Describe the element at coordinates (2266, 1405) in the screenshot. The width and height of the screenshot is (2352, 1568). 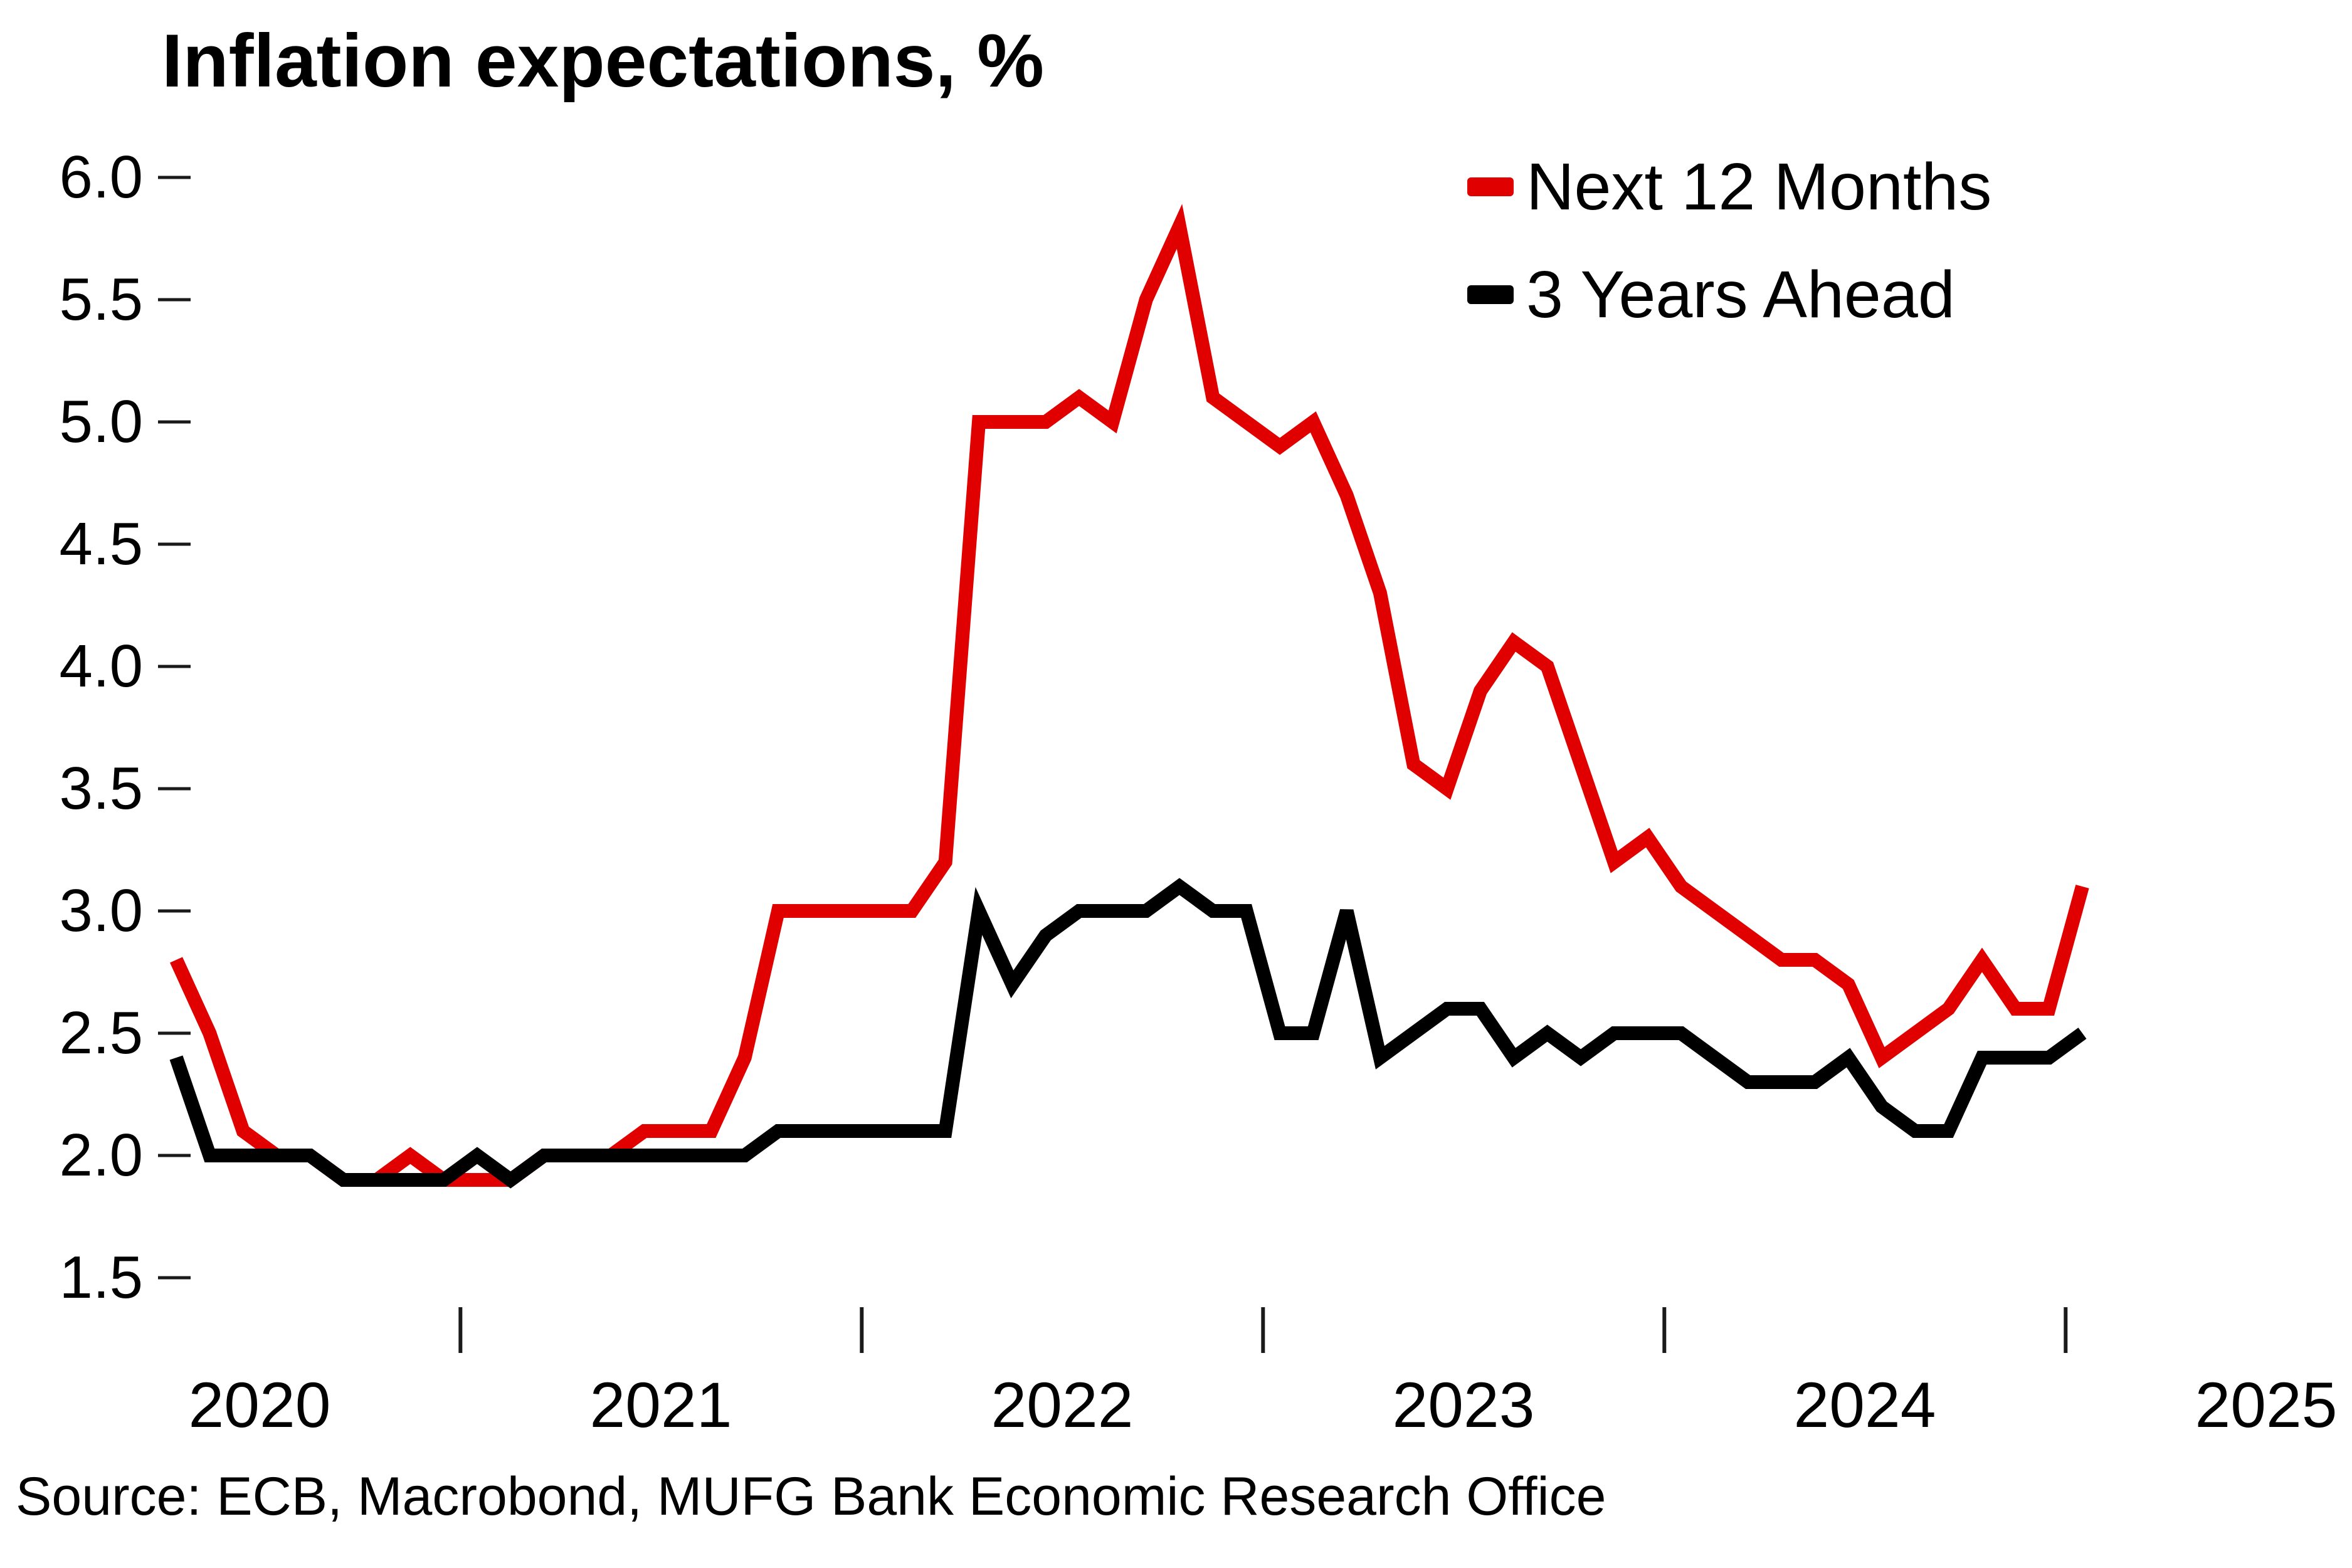
I see `x-tick-label: 2025` at that location.